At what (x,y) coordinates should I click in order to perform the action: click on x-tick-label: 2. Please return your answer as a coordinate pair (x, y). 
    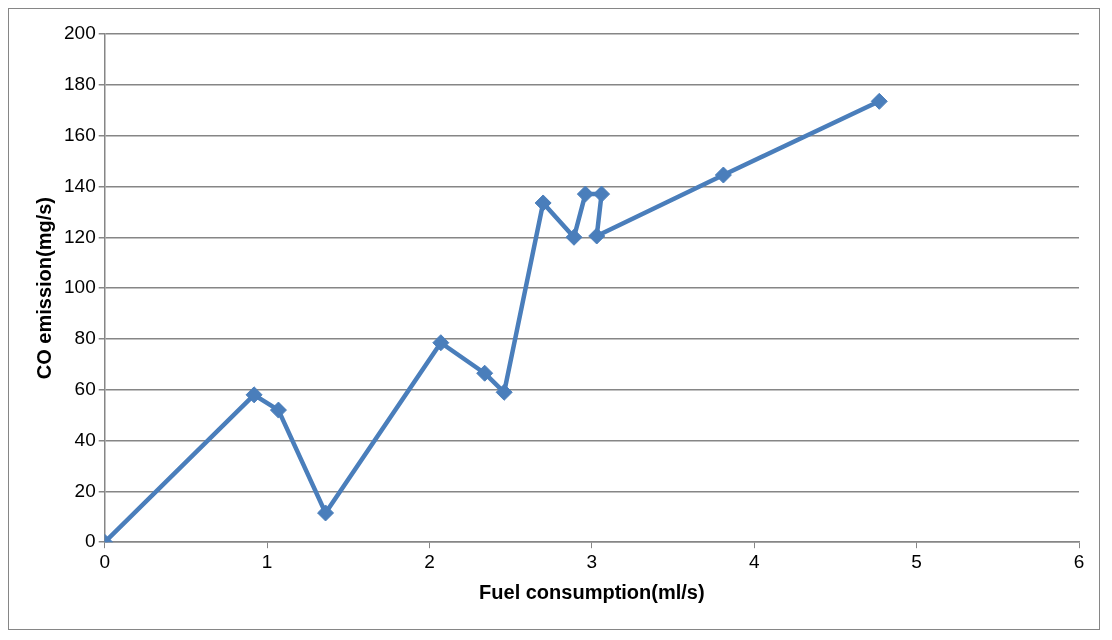
    Looking at the image, I should click on (429, 561).